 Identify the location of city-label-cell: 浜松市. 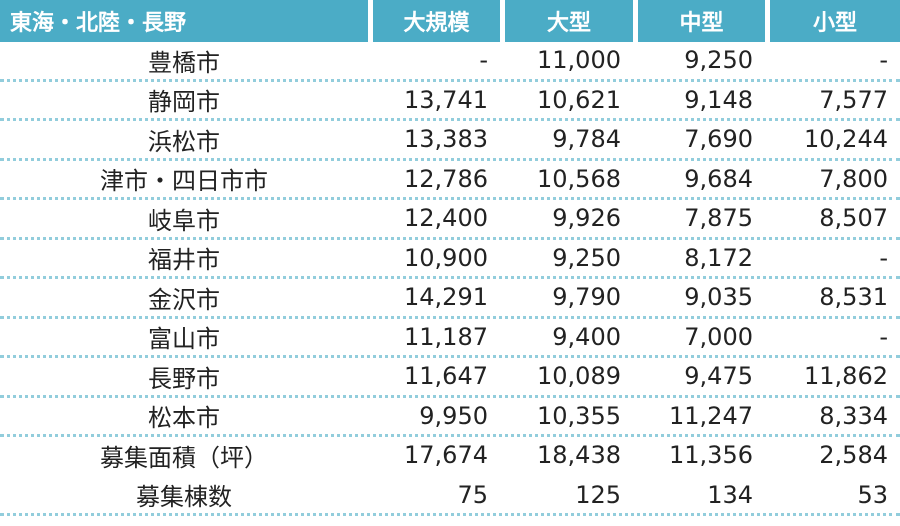
(184, 141).